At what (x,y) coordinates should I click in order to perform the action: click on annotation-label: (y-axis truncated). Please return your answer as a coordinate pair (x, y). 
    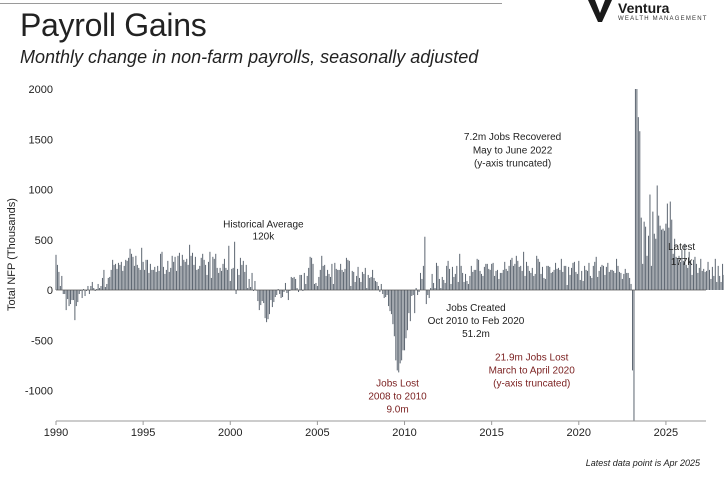
    Looking at the image, I should click on (512, 163).